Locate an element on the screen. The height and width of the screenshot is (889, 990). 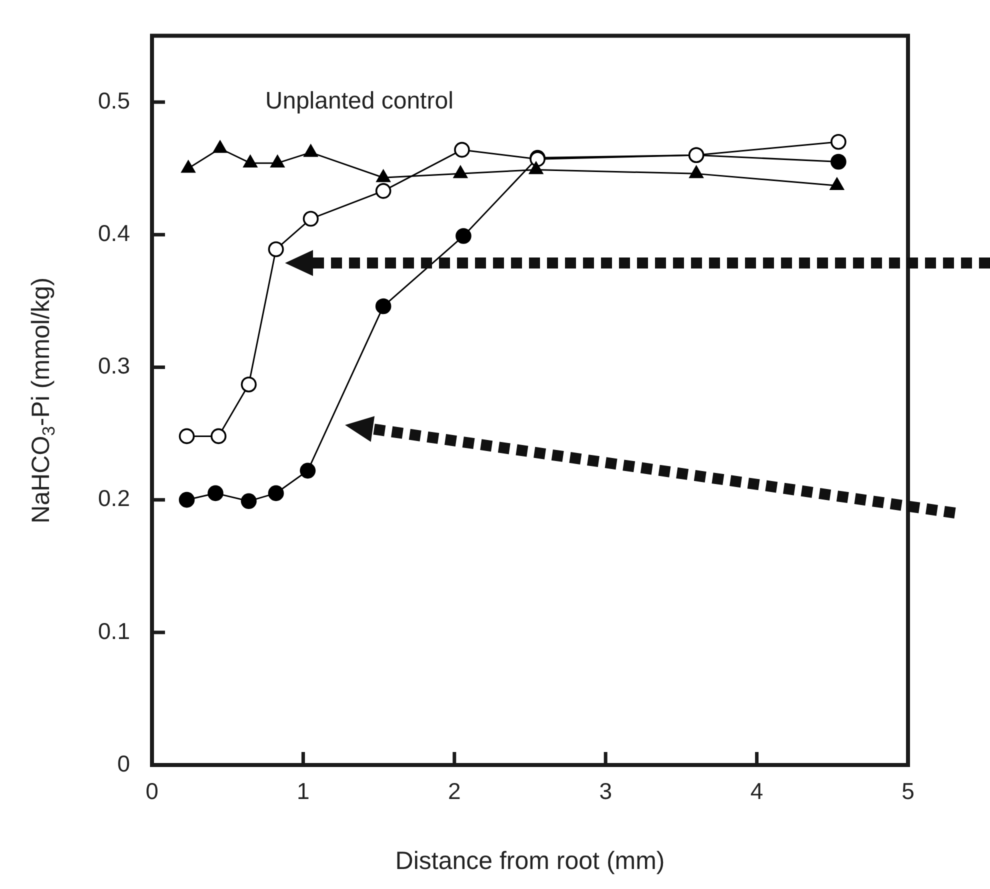
x-tick-label: 3 is located at coordinates (605, 791).